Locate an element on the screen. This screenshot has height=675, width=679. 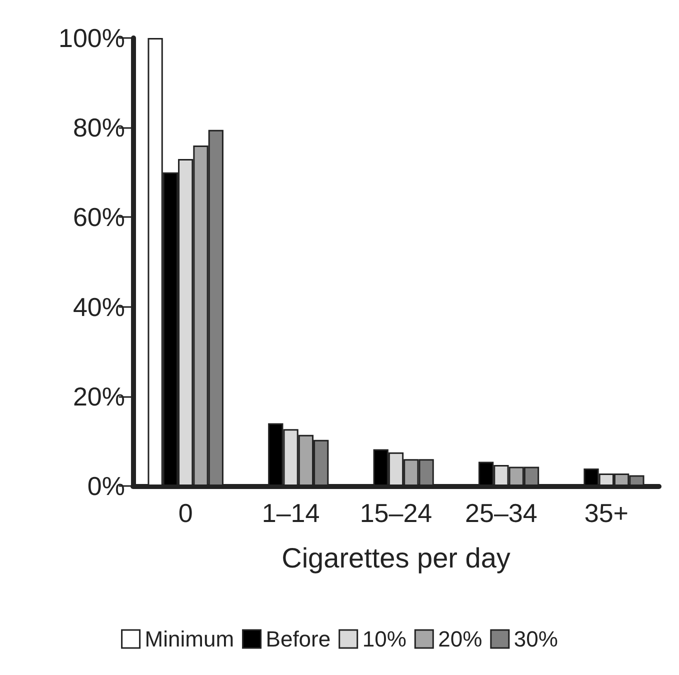
x-tick-label: 15–24 is located at coordinates (396, 513).